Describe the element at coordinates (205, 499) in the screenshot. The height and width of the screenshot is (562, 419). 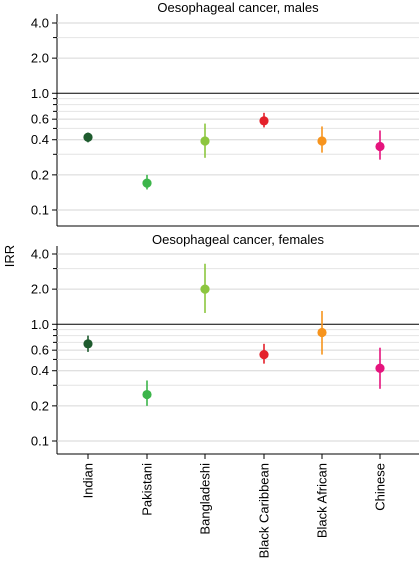
I see `x-tick-label: Bangladeshi` at that location.